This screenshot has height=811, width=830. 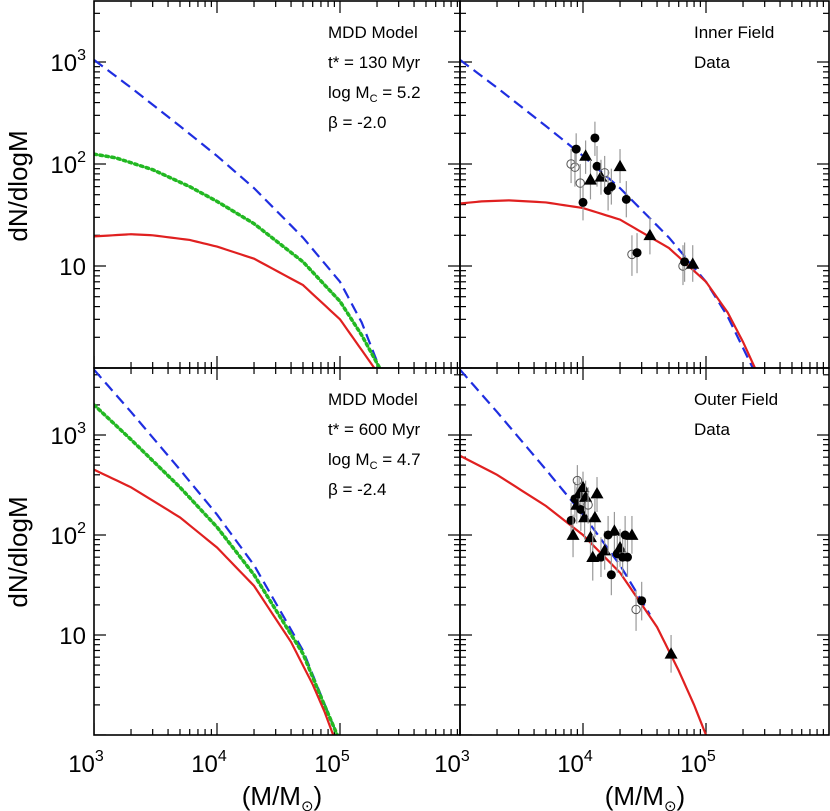 I want to click on annotation-bottom-right-1: Data, so click(x=712, y=429).